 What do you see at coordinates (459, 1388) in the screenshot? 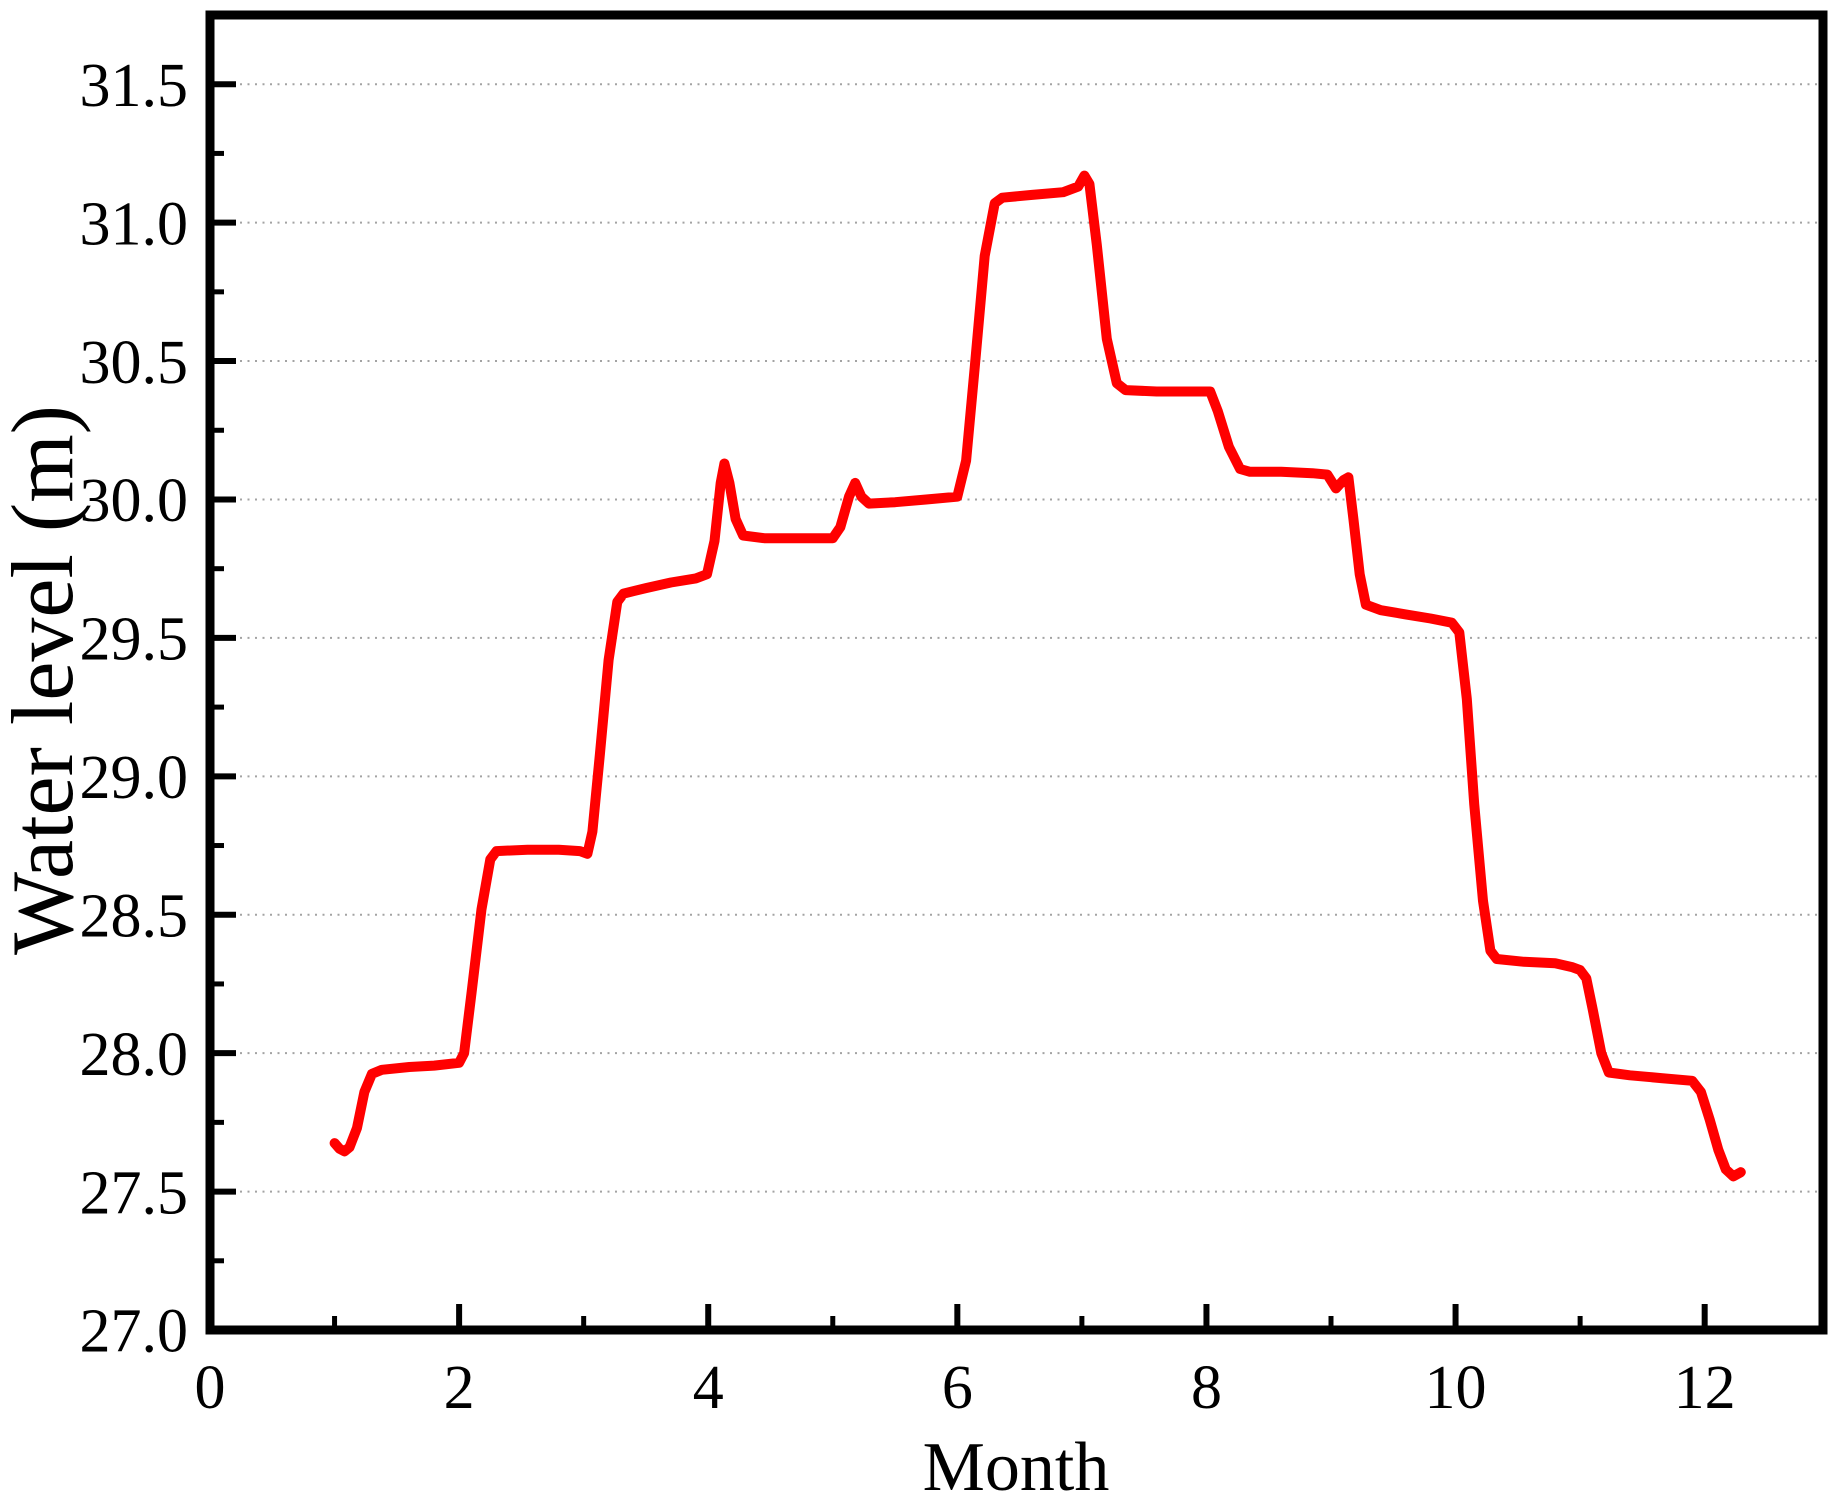
I see `x-tick-label: 2` at bounding box center [459, 1388].